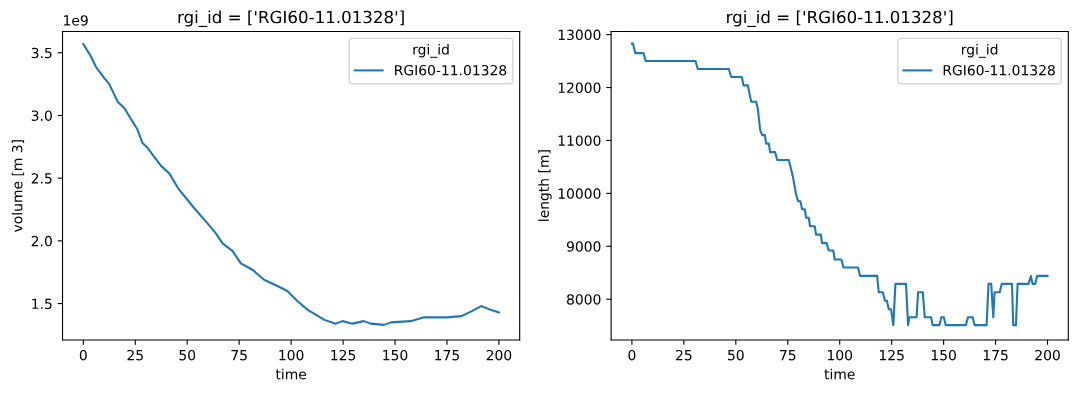  Describe the element at coordinates (18, 186) in the screenshot. I see `y-axis-title: volume [m 3]` at that location.